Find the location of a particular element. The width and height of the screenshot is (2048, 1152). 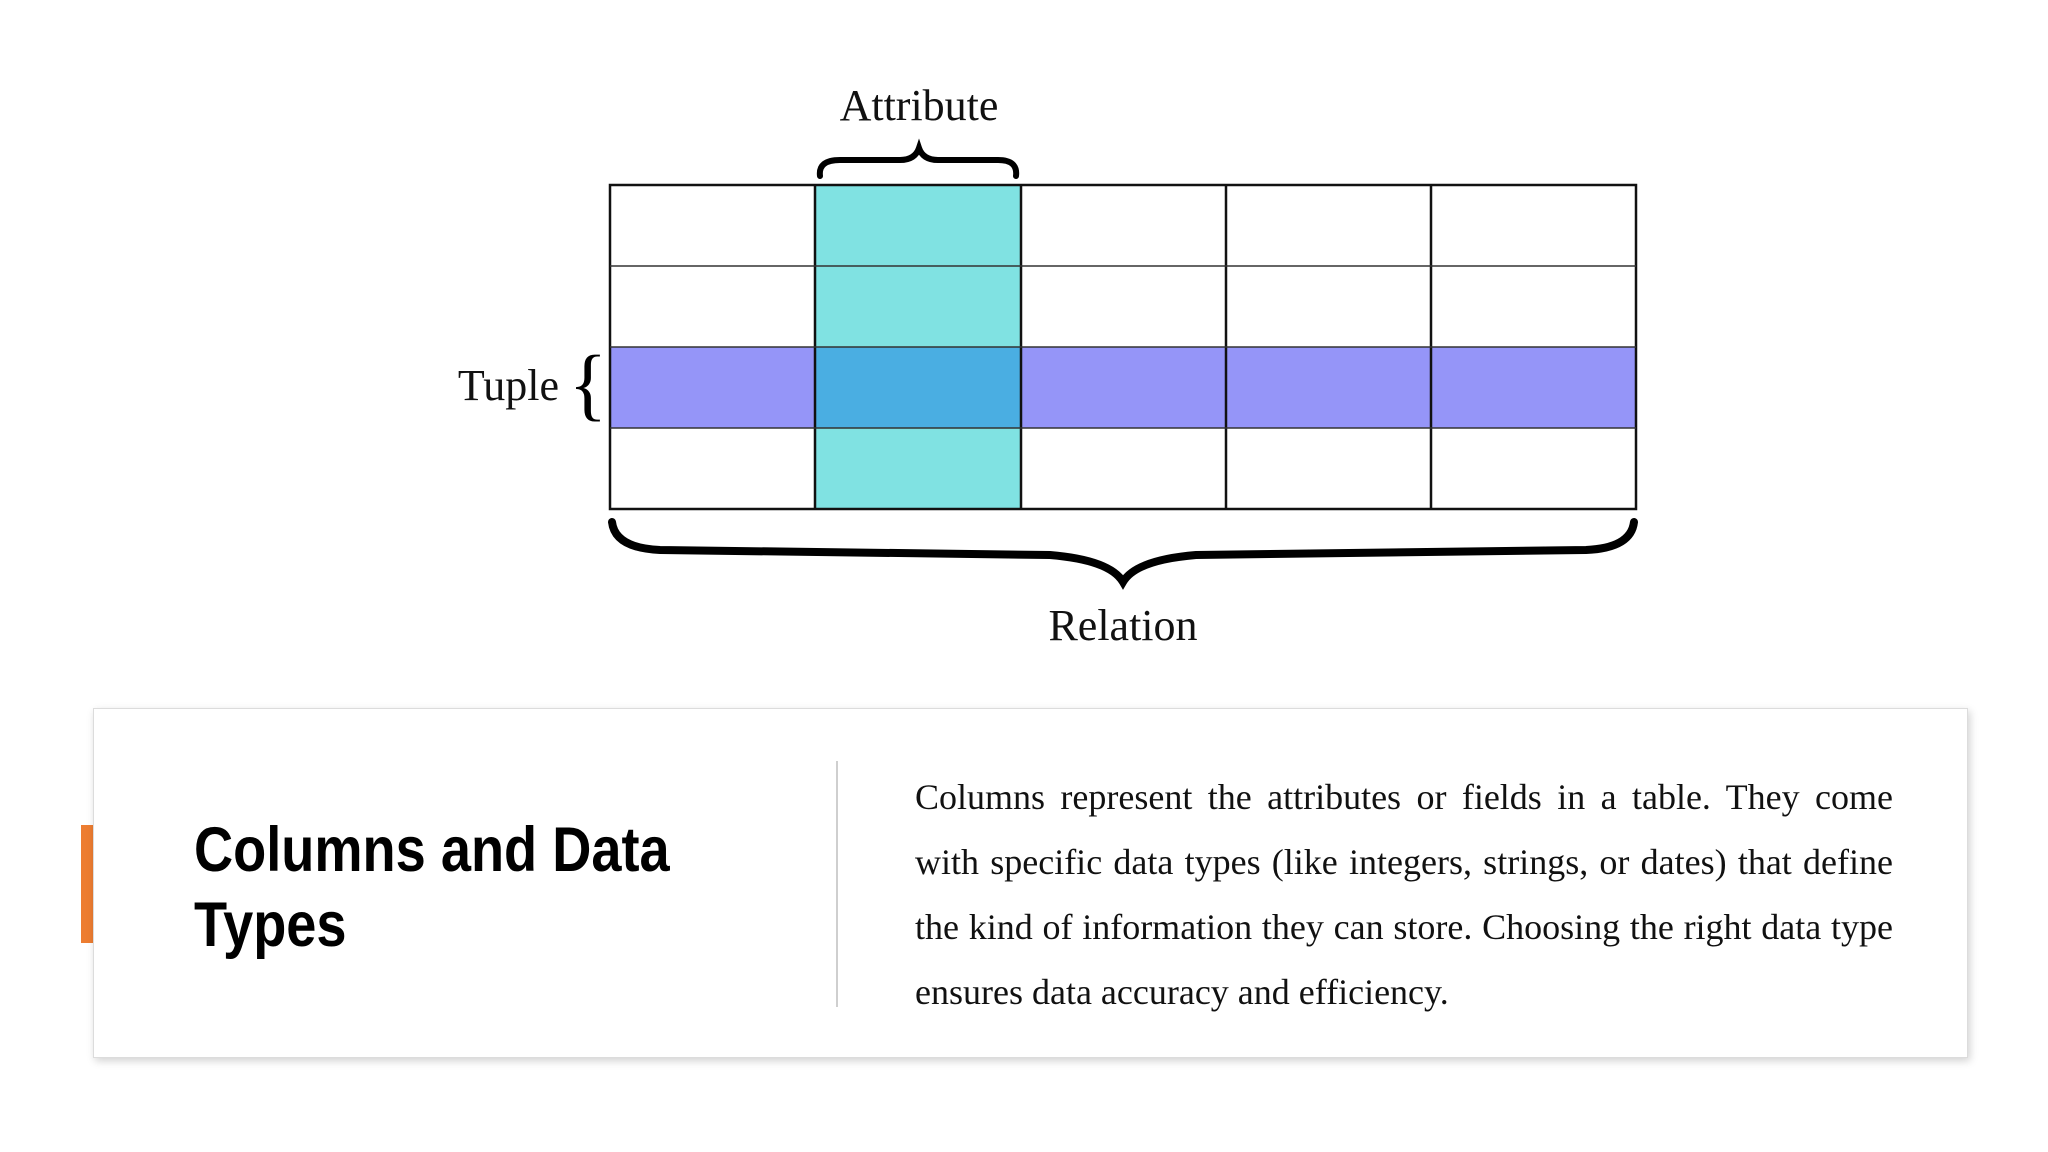

attribute-label: Attribute is located at coordinates (919, 105).